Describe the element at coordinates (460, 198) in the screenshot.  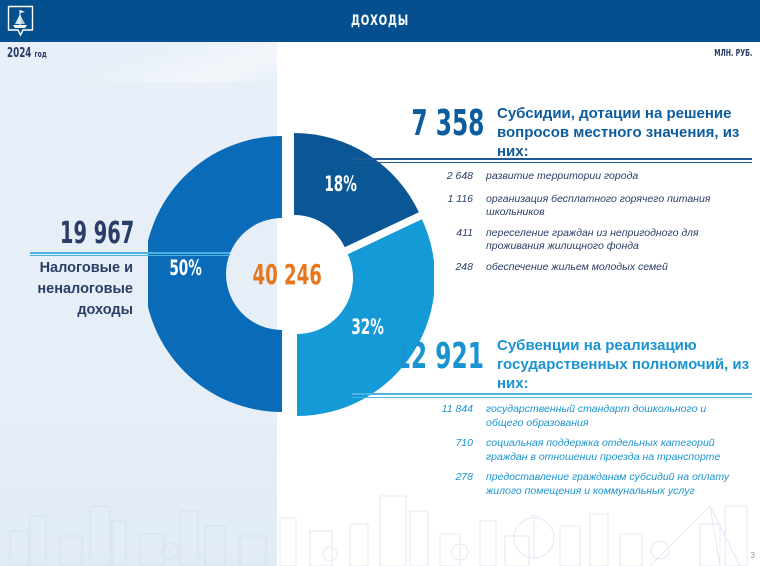
I see `item-value: 1 116` at that location.